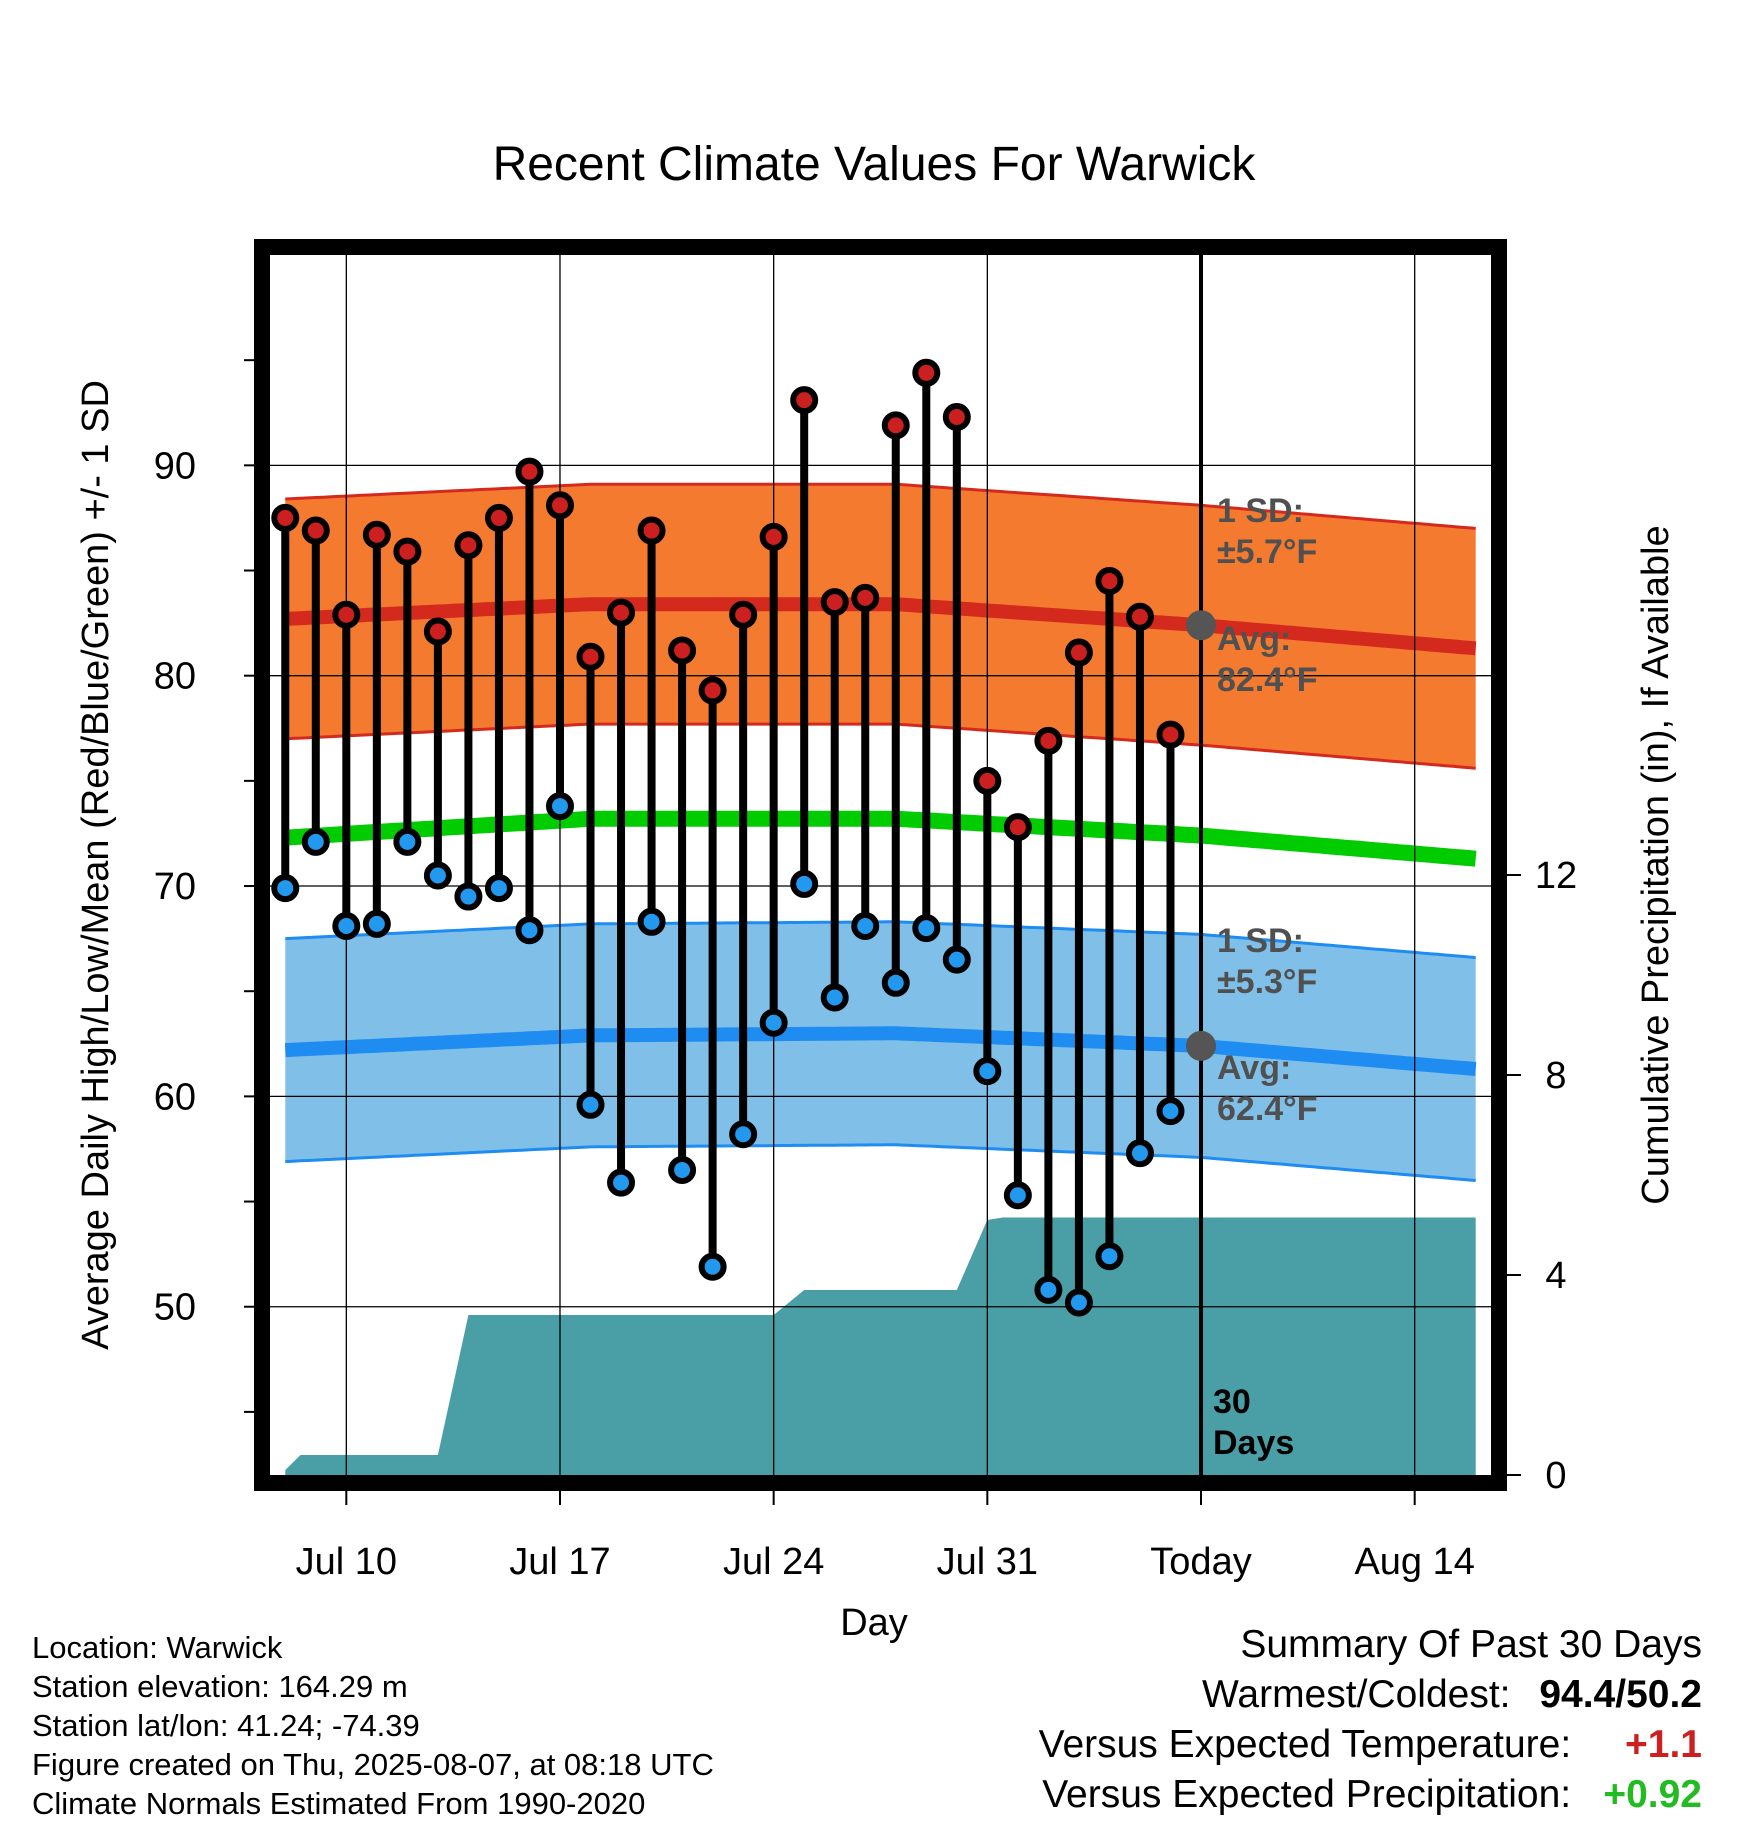 This screenshot has width=1748, height=1828. What do you see at coordinates (1260, 511) in the screenshot?
I see `high-sd-label: 1 SD:` at bounding box center [1260, 511].